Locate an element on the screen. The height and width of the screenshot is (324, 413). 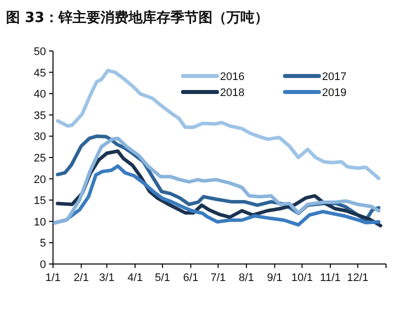
y-tick-label: 40 is located at coordinates (40, 94).